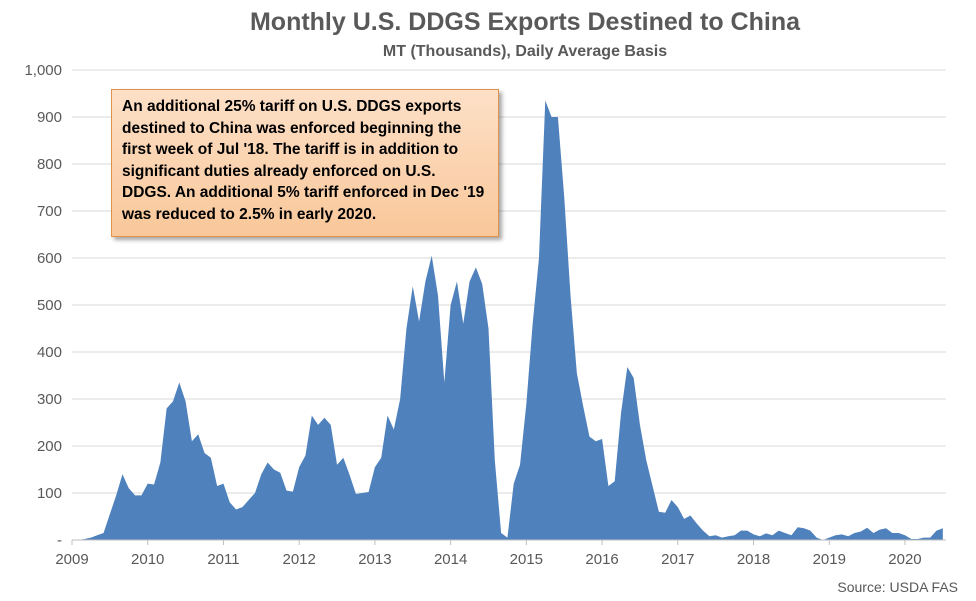 The image size is (976, 601). Describe the element at coordinates (49, 117) in the screenshot. I see `y-tick-label: 900` at that location.